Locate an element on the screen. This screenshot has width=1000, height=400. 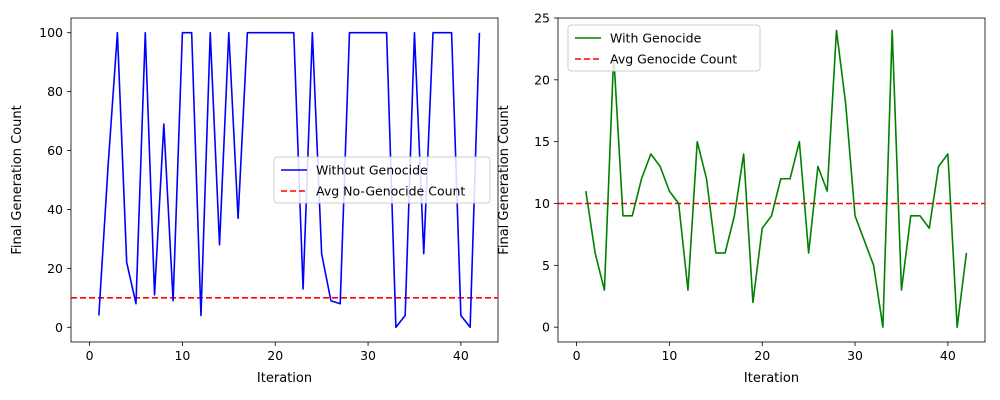
y-tick-label: 40 is located at coordinates (55, 209).